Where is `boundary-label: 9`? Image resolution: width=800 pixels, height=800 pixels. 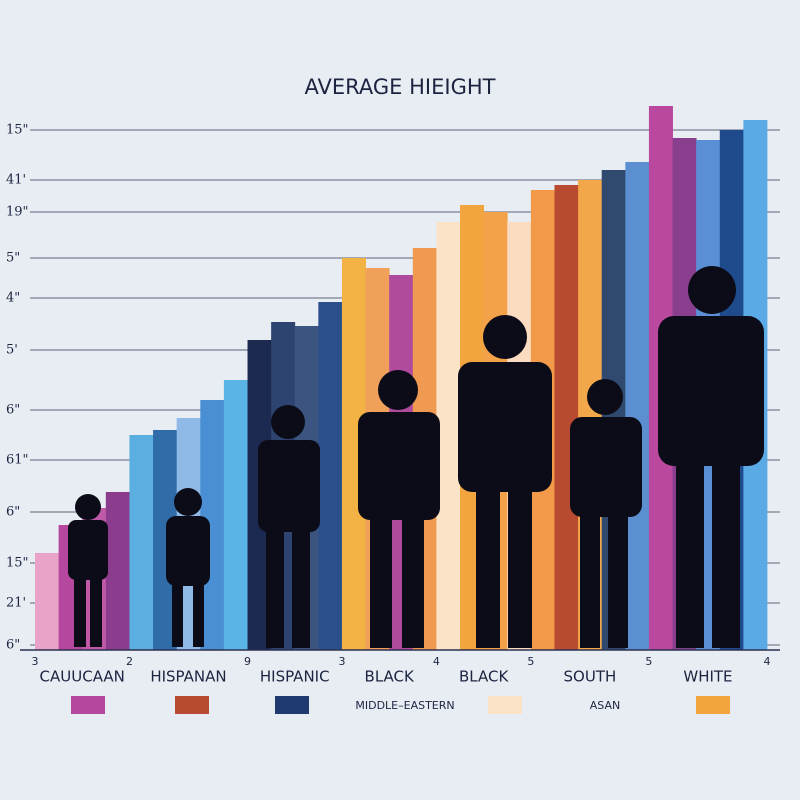
boundary-label: 9 is located at coordinates (247, 661).